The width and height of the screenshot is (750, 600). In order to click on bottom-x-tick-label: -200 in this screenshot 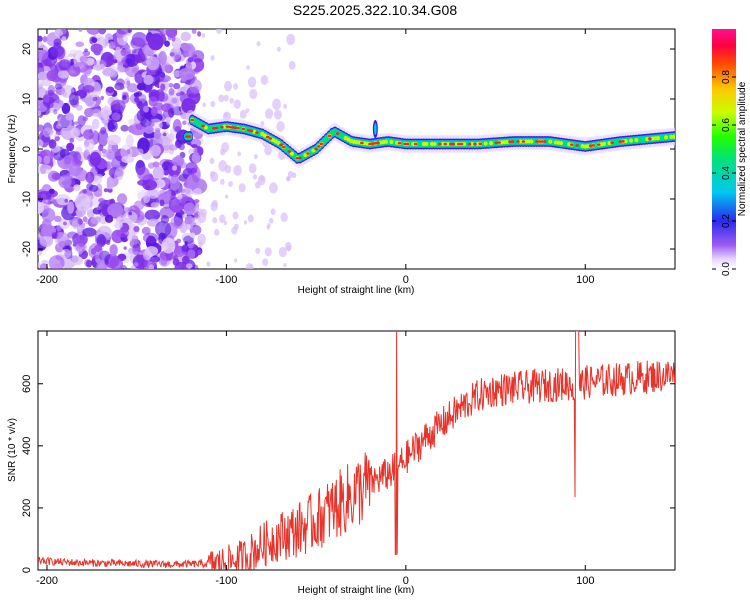, I will do `click(47, 581)`.